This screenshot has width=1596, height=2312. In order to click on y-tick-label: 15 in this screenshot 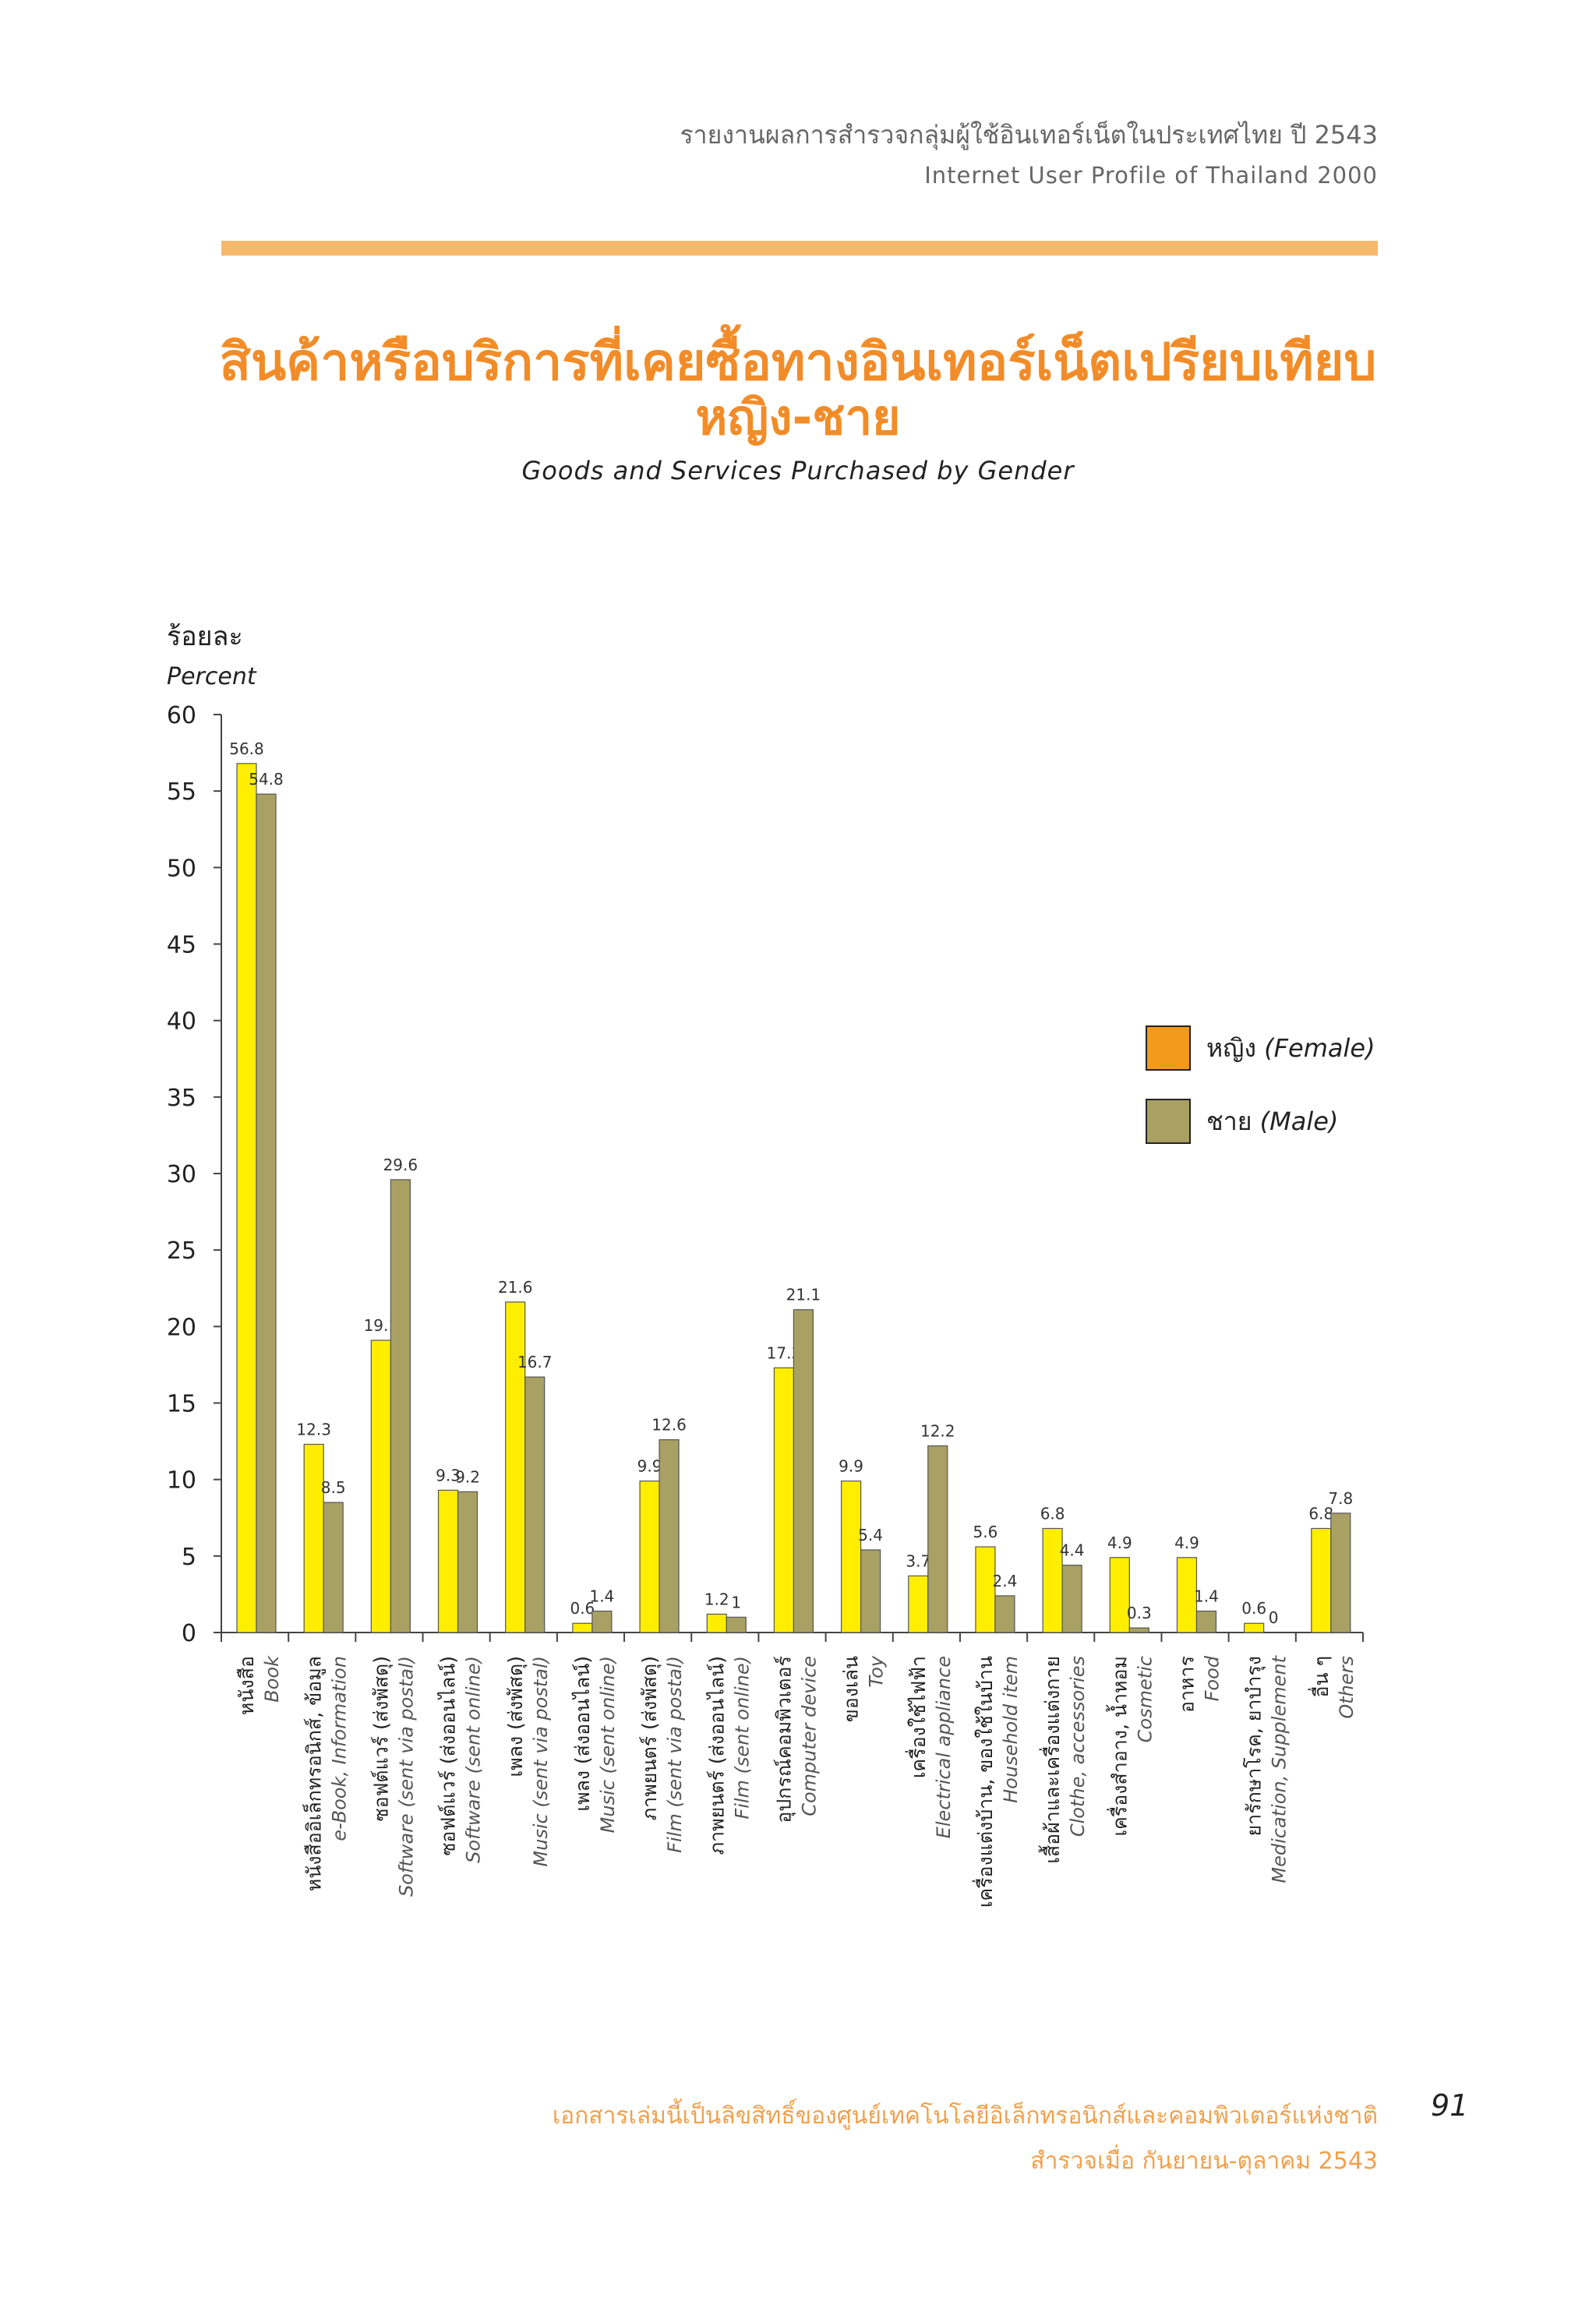, I will do `click(181, 1404)`.